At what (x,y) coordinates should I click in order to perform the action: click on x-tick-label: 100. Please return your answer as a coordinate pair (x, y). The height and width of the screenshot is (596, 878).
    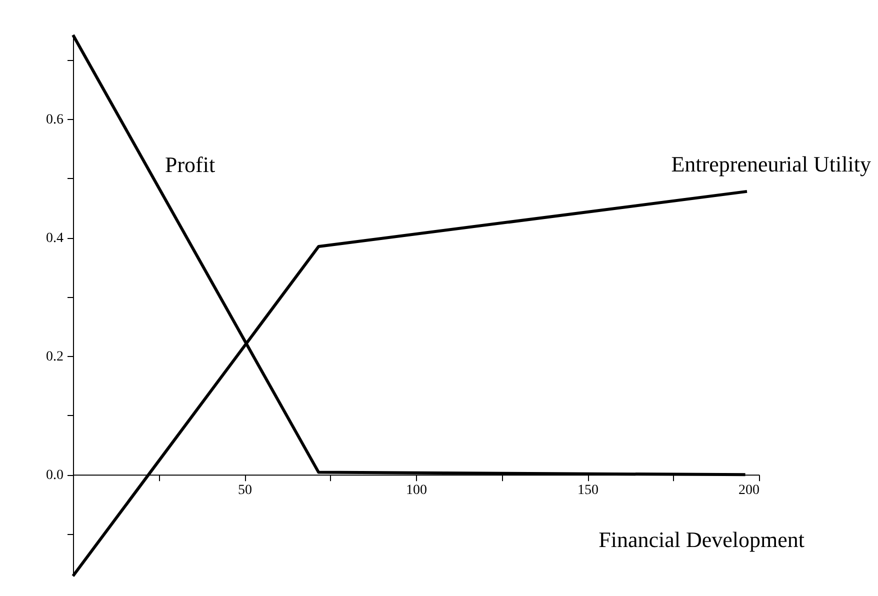
    Looking at the image, I should click on (416, 490).